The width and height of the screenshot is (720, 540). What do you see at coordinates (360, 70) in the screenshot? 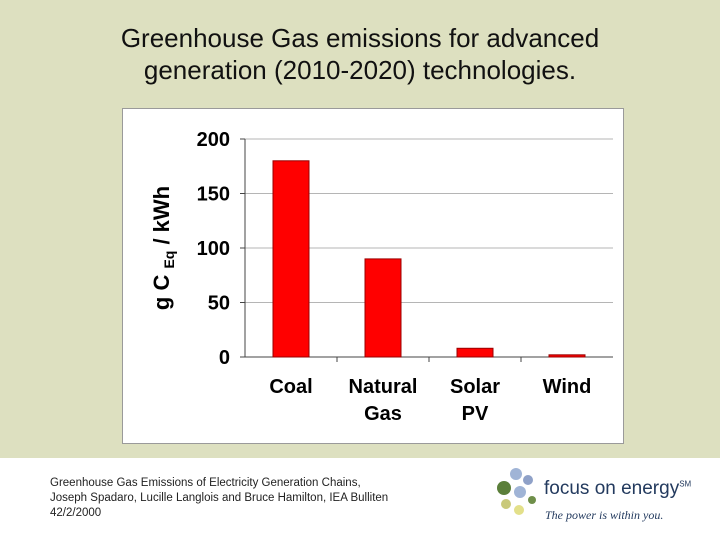
I see `title-line-2: generation (2010-2020) technologies.` at bounding box center [360, 70].